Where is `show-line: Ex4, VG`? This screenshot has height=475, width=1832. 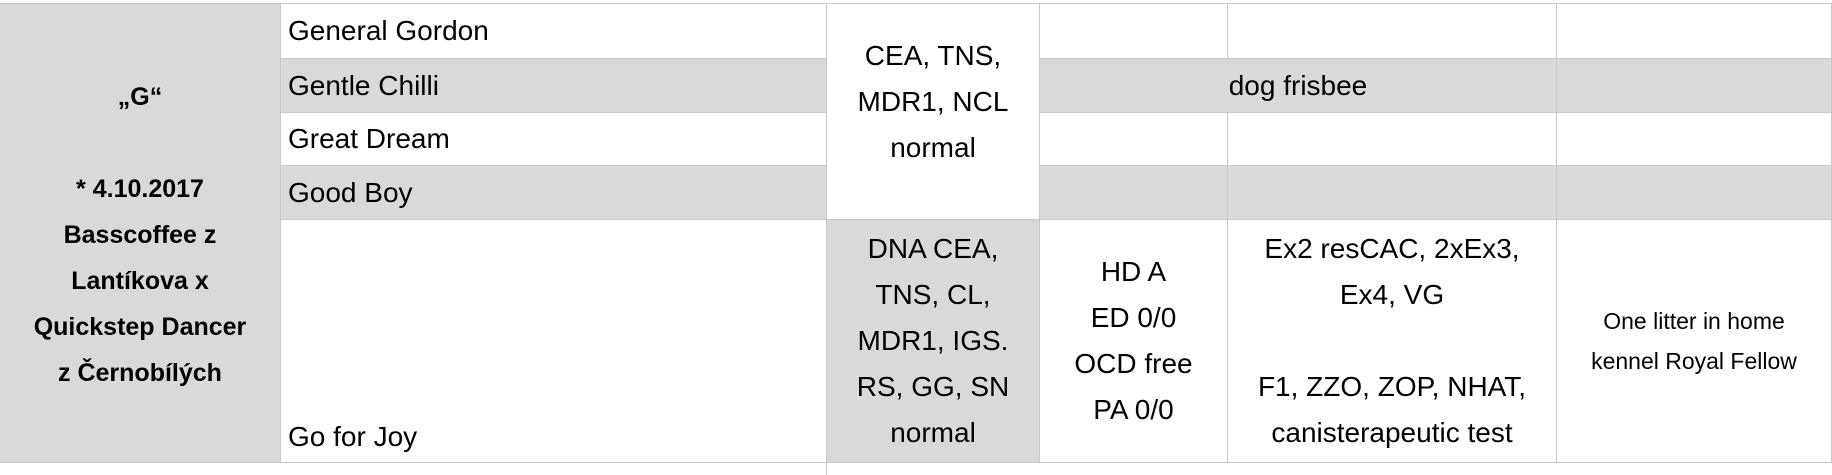 show-line: Ex4, VG is located at coordinates (1392, 294).